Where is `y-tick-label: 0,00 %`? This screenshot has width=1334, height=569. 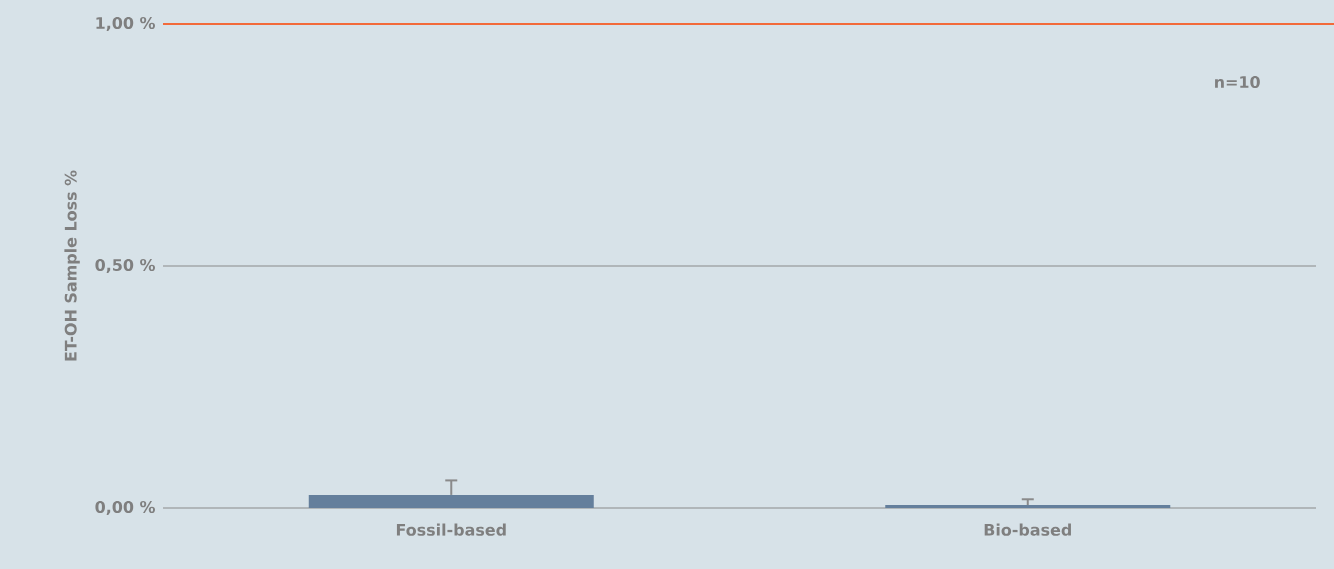 y-tick-label: 0,00 % is located at coordinates (125, 508).